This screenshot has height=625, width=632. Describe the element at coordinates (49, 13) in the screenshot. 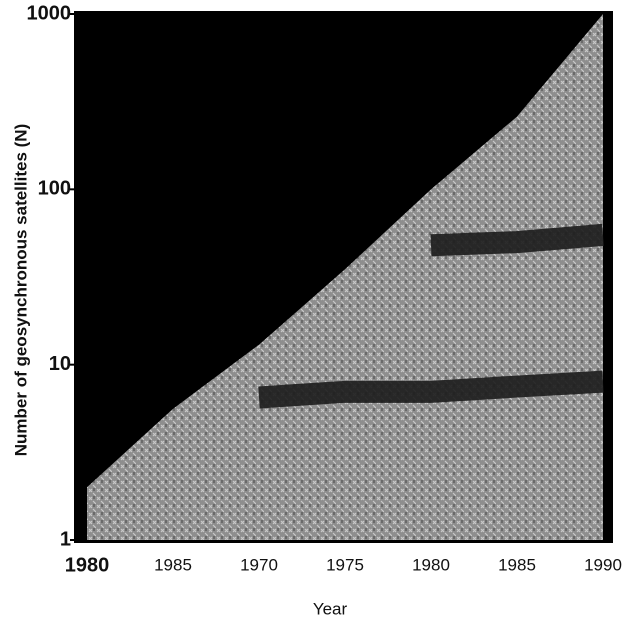

I see `y-tick-label: 1000` at that location.